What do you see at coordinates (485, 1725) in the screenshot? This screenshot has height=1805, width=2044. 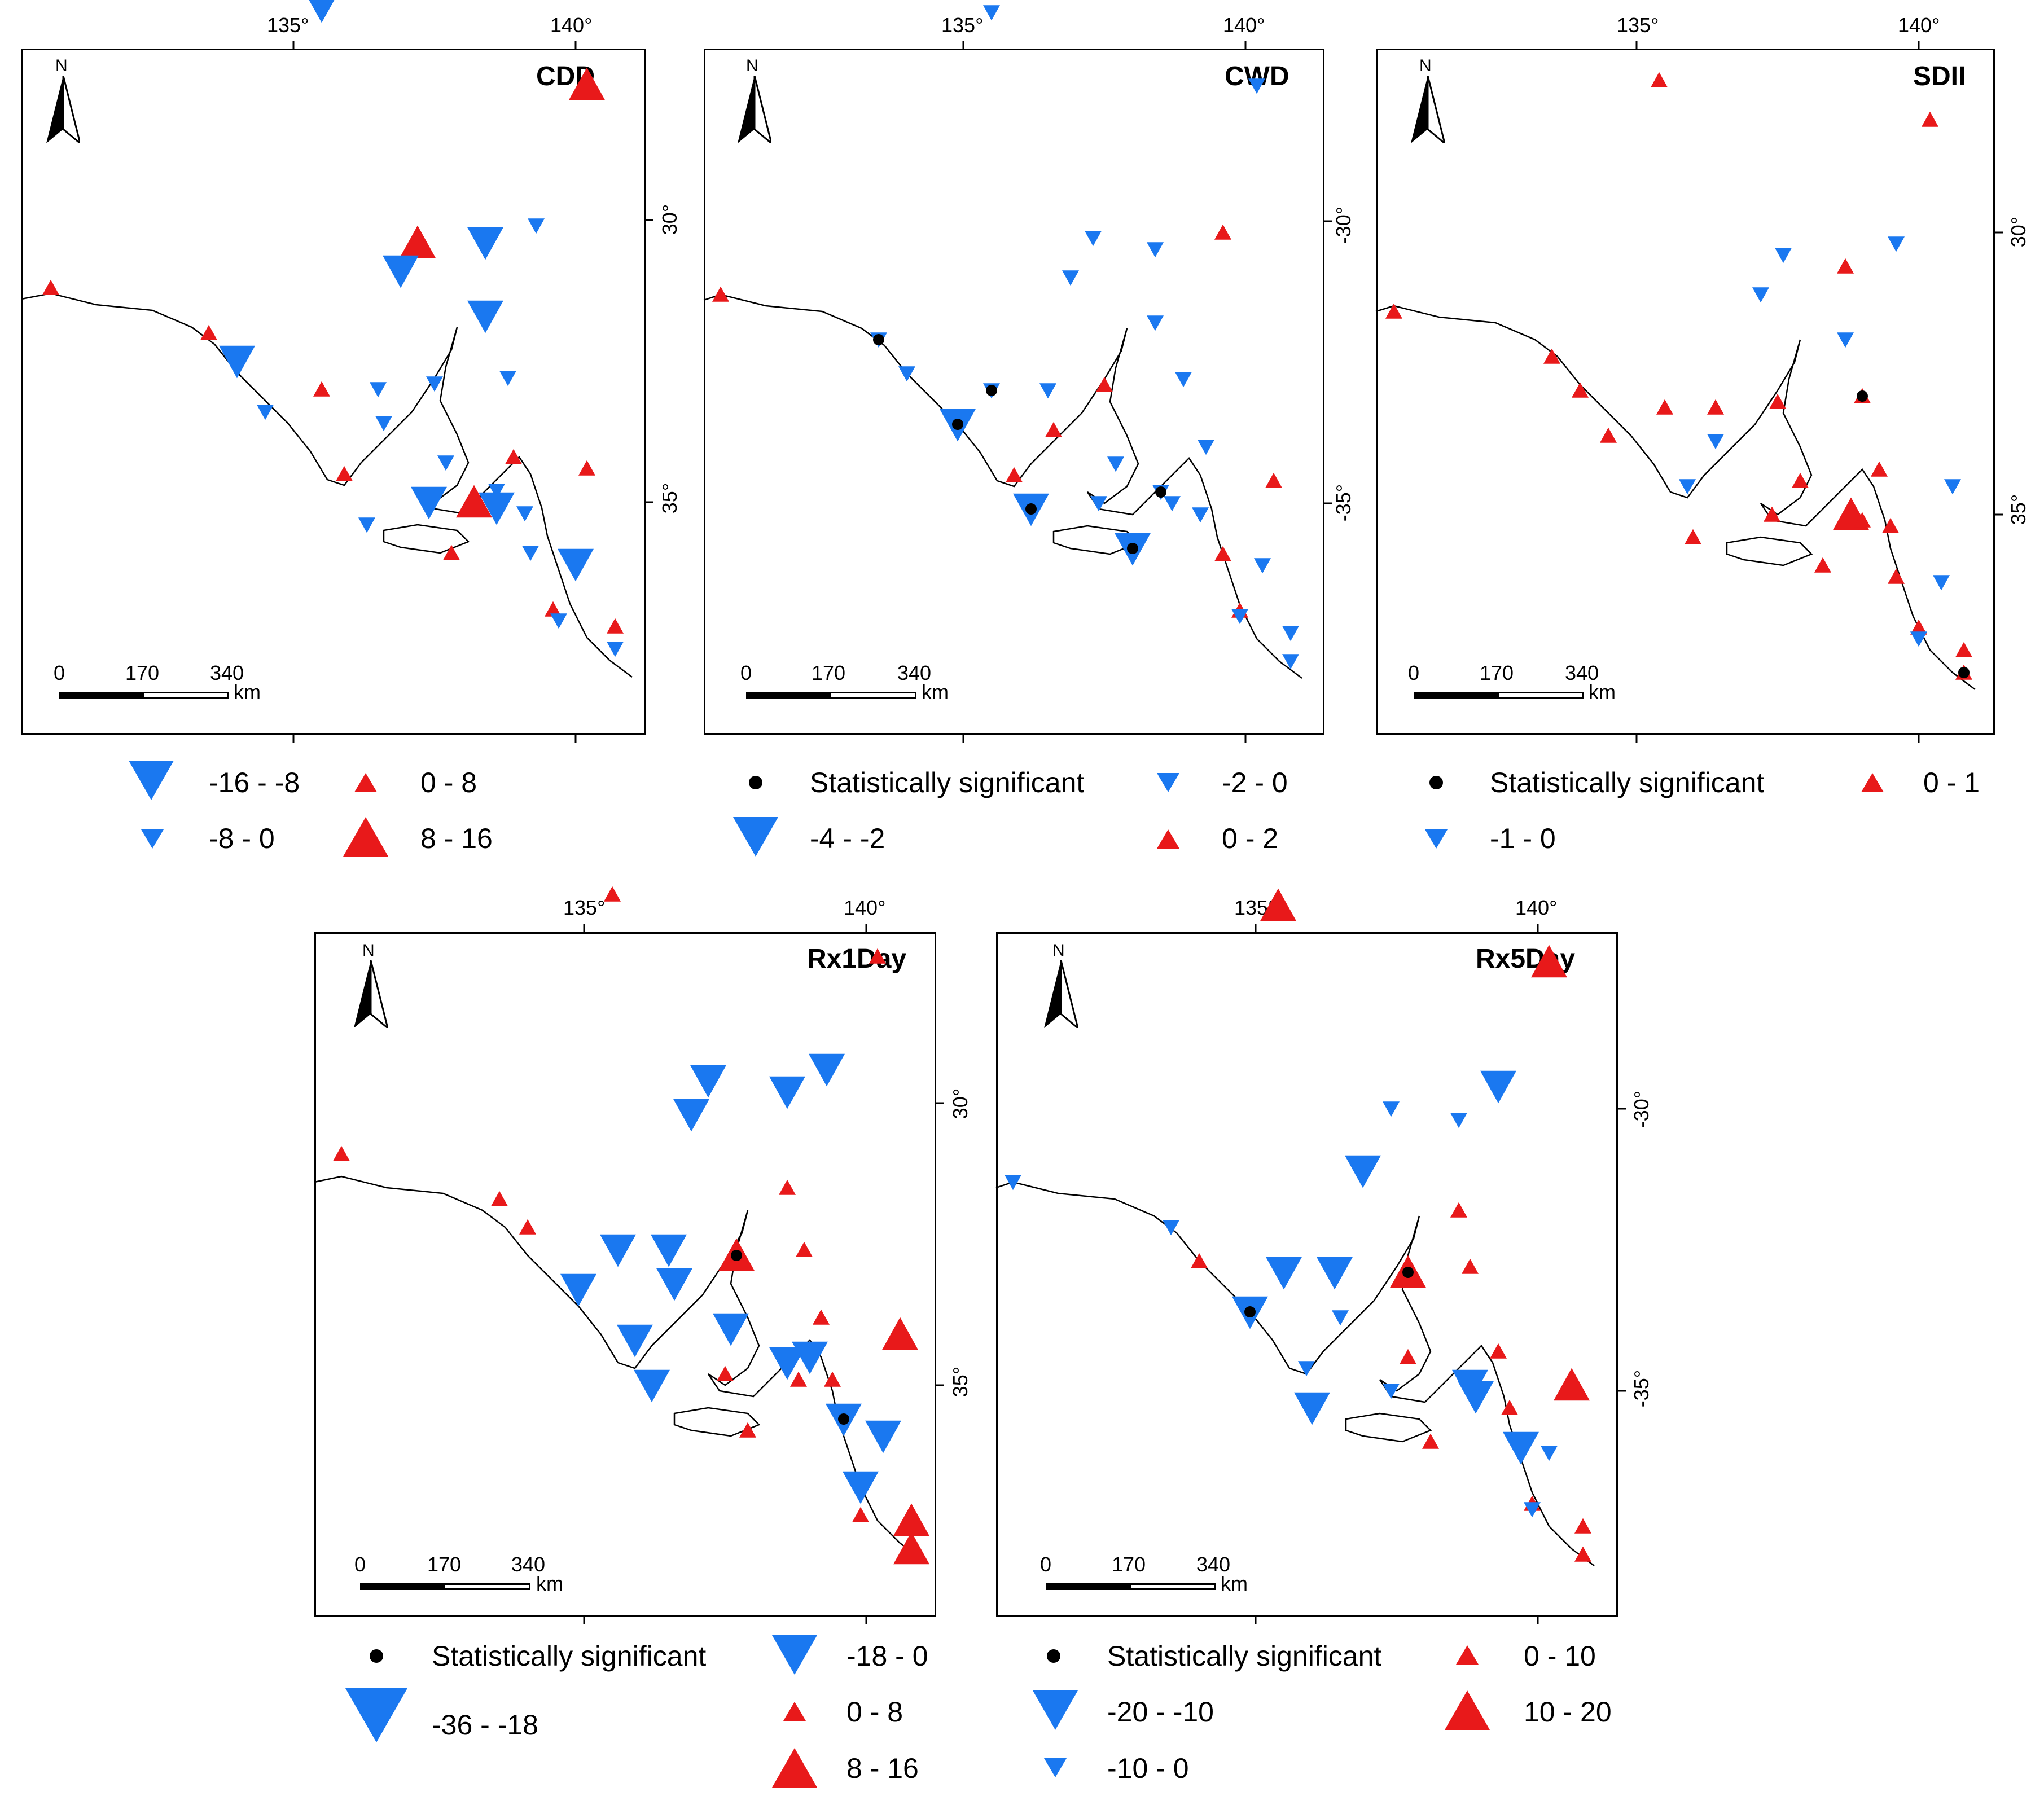 I see `legend-label: -36 - -18` at bounding box center [485, 1725].